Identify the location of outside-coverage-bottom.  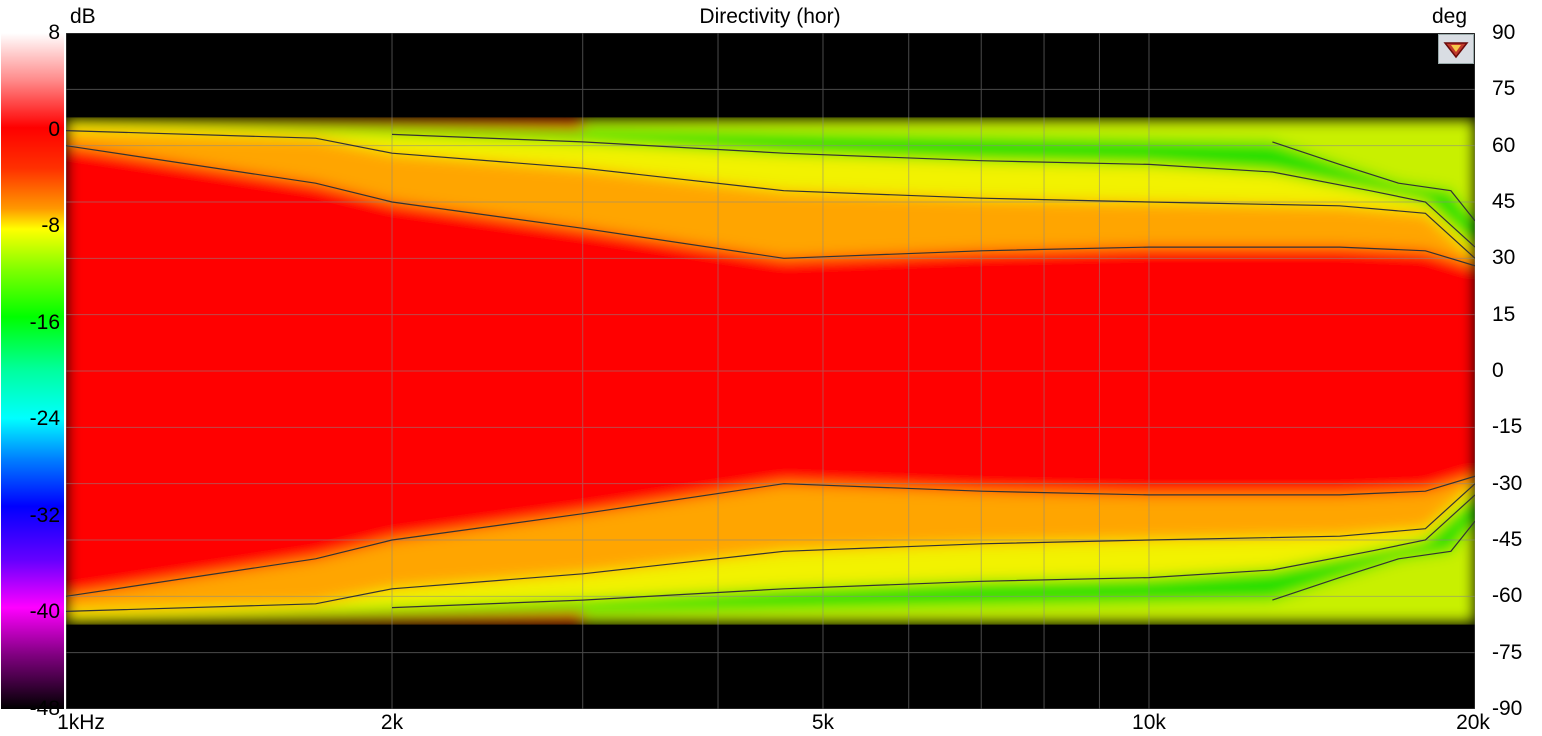
(770, 666).